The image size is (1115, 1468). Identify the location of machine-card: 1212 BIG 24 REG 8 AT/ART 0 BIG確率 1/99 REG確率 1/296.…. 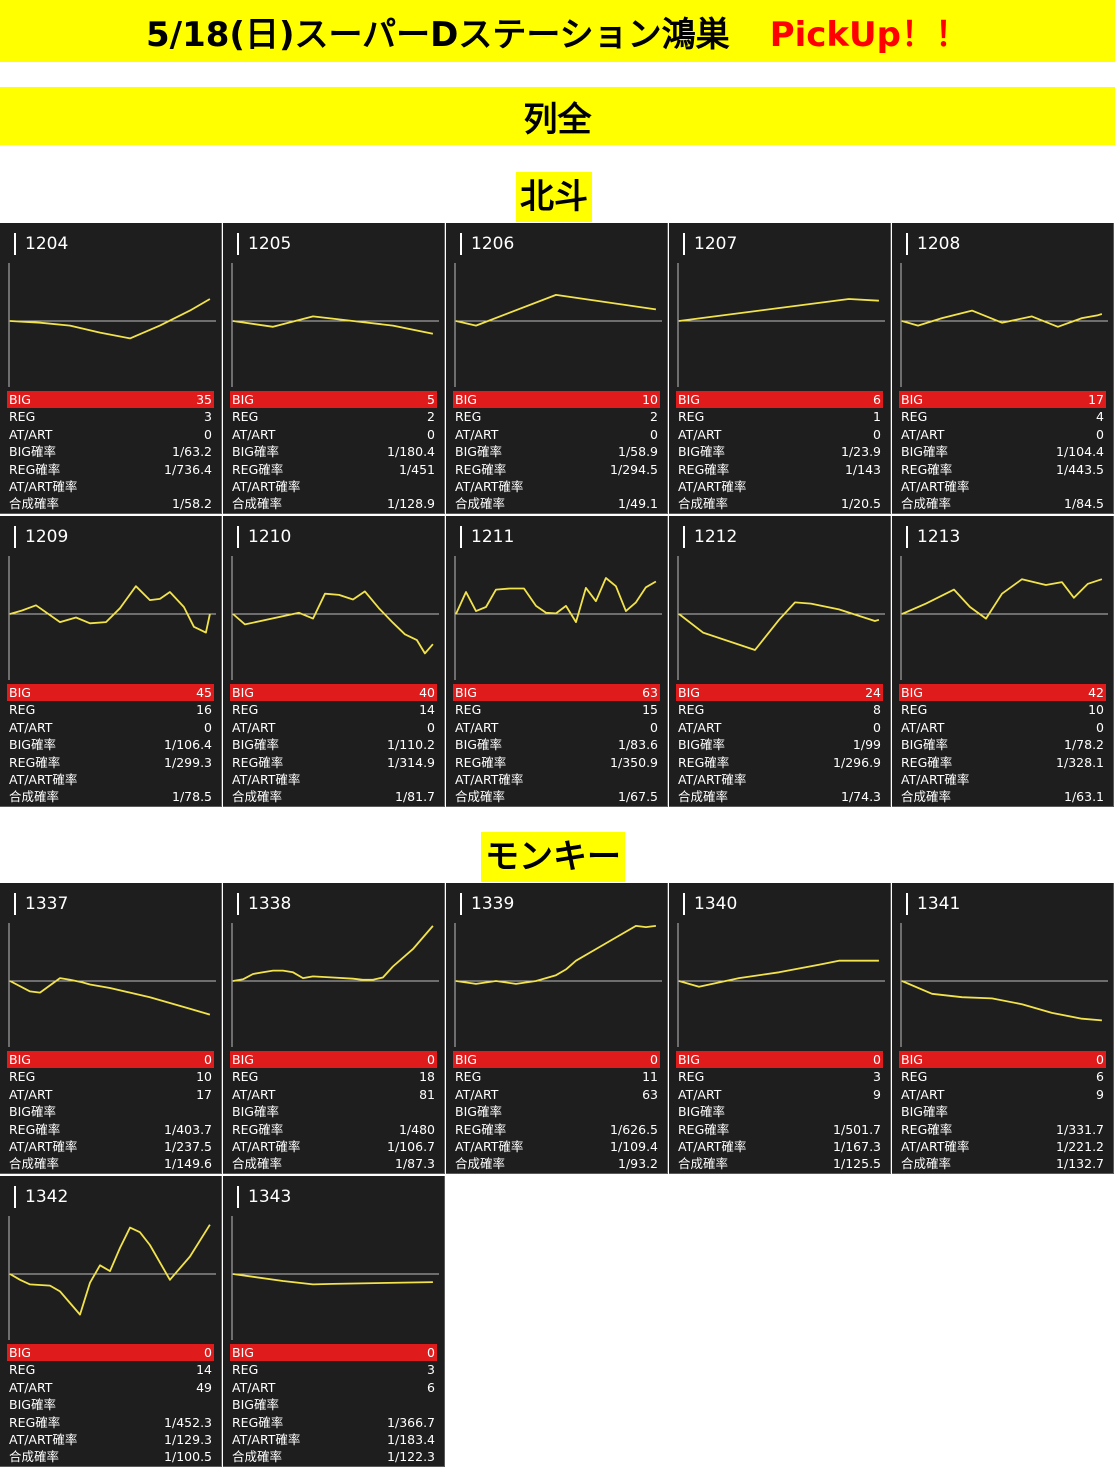
(780, 661).